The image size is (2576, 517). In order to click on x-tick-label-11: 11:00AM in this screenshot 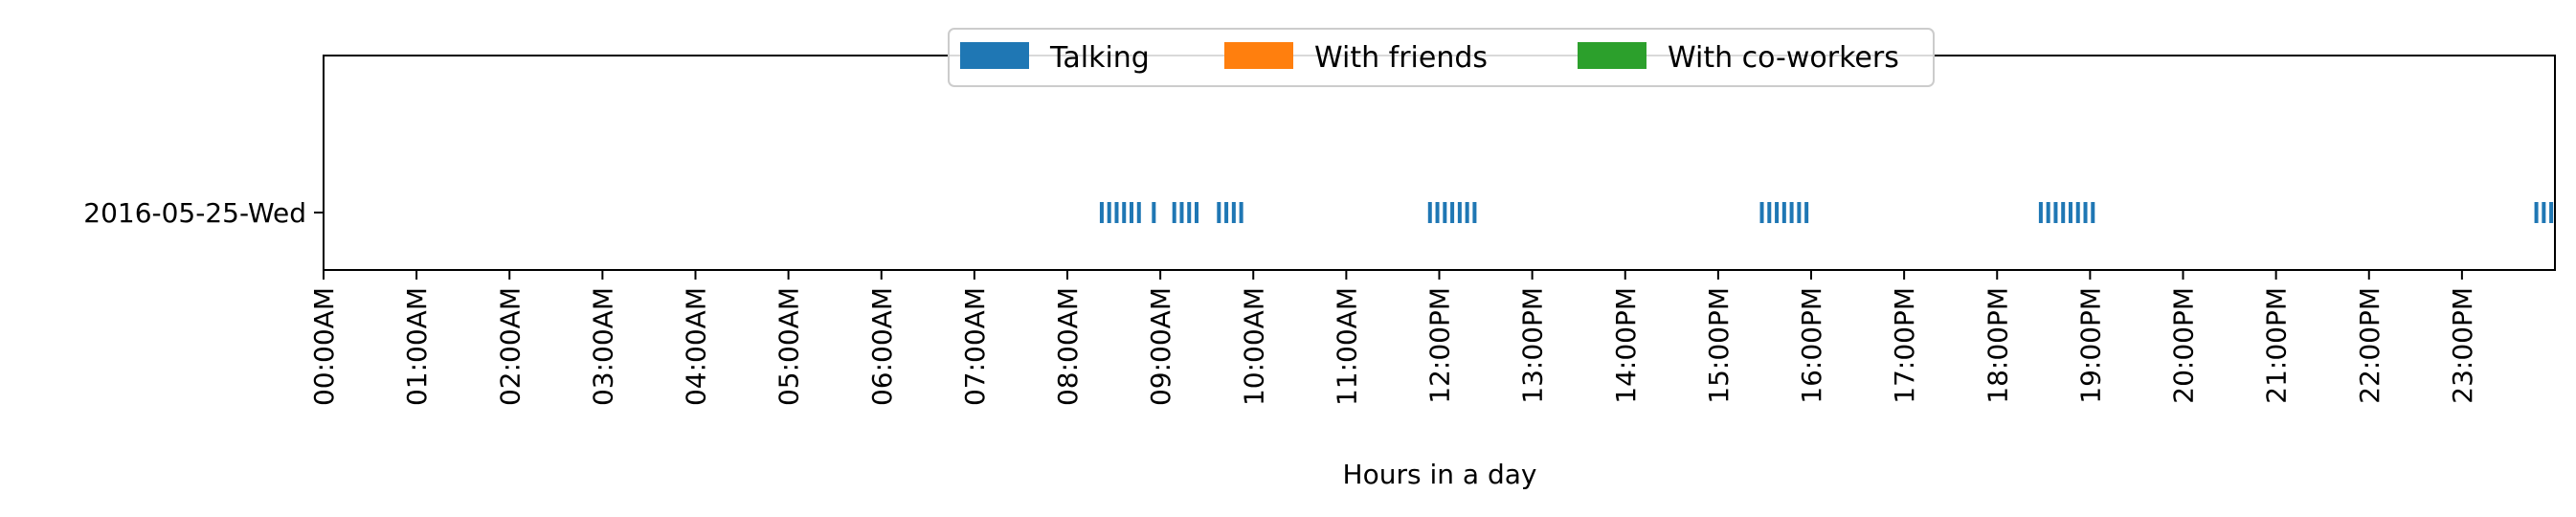, I will do `click(1347, 346)`.